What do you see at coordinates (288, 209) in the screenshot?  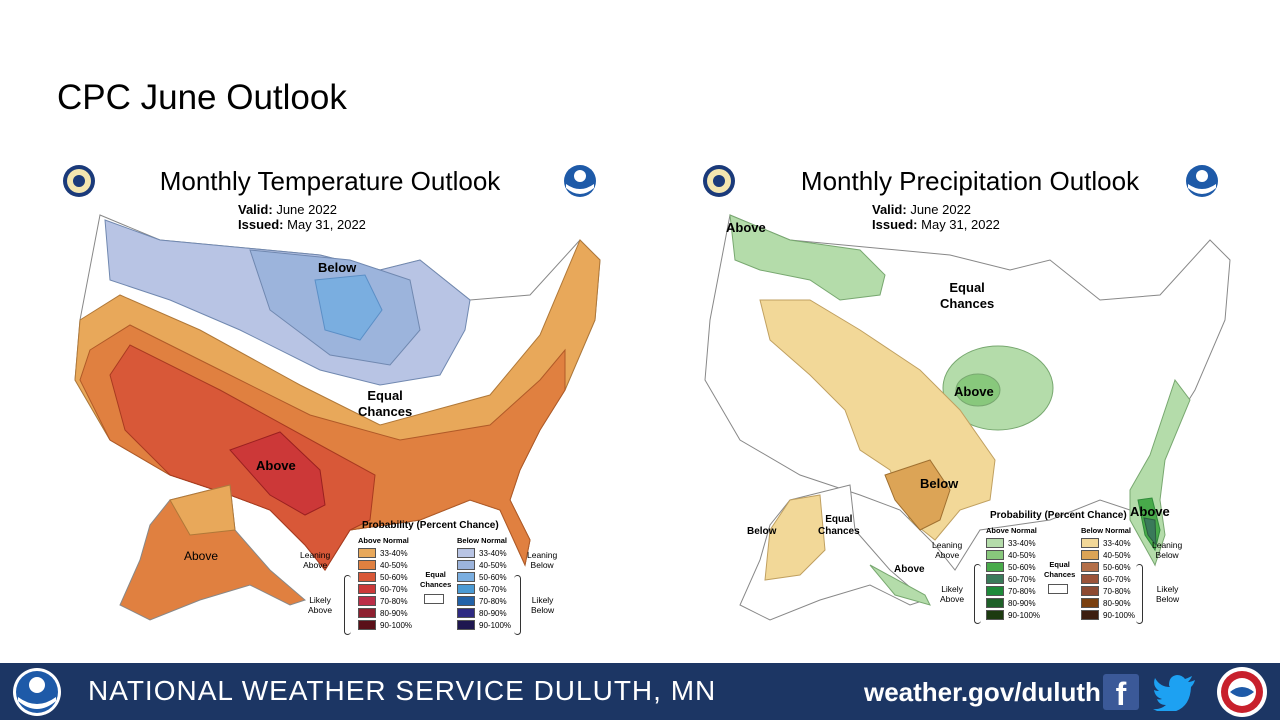 I see `temperature-valid: Valid: June 2022` at bounding box center [288, 209].